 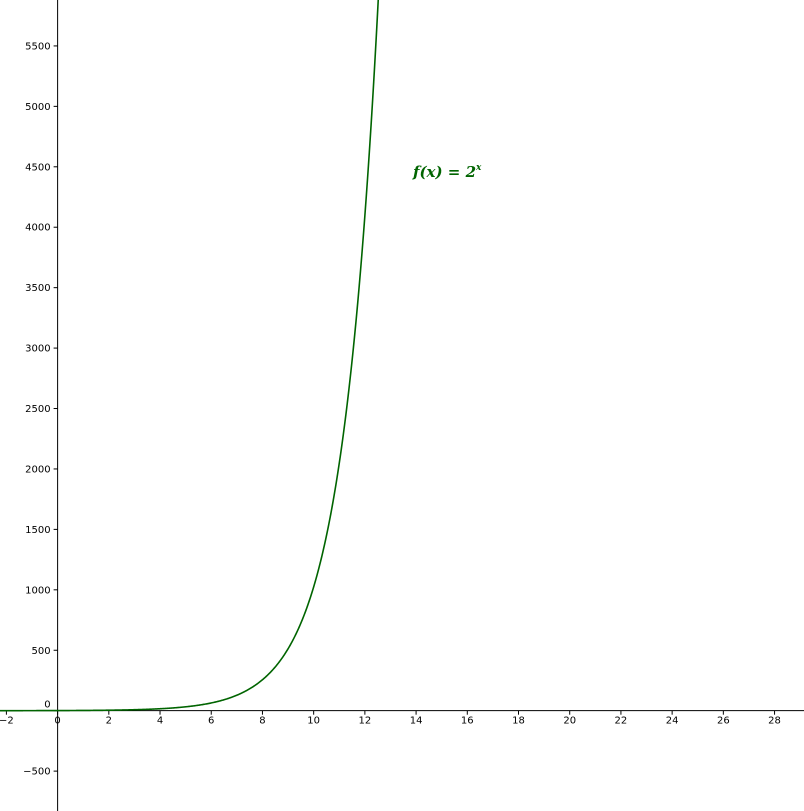 What do you see at coordinates (518, 721) in the screenshot?
I see `x-tick-label: 18` at bounding box center [518, 721].